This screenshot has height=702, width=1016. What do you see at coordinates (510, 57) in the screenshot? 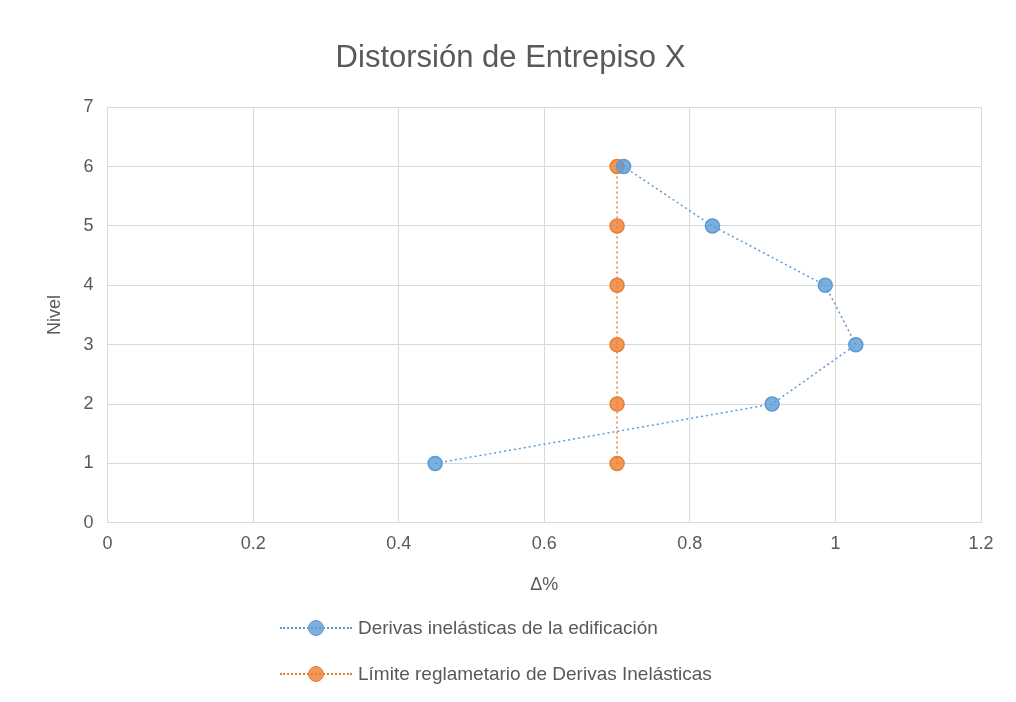
I see `chart-title: Distorsión de Entrepiso X` at bounding box center [510, 57].